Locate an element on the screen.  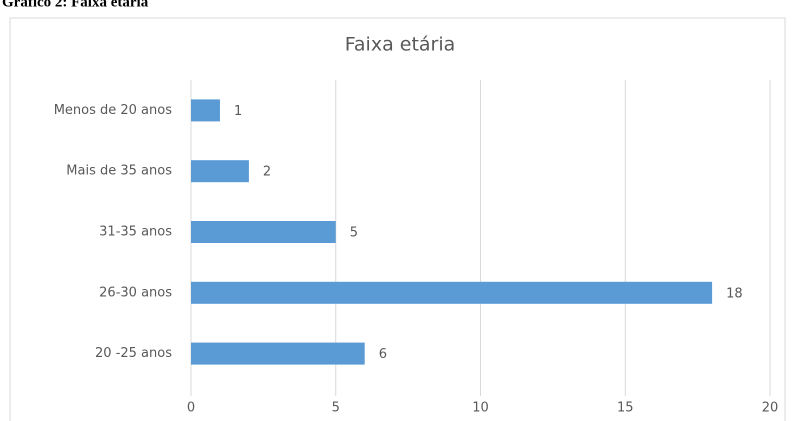
y-tick-label: Mais de 35 anos is located at coordinates (119, 171).